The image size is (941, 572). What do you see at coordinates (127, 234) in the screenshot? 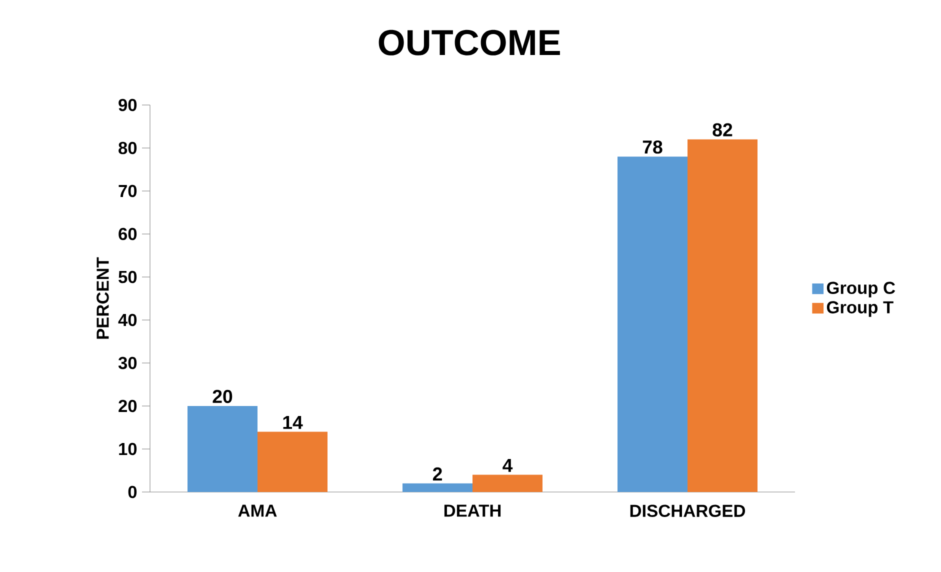
I see `y-tick-label: 60` at bounding box center [127, 234].